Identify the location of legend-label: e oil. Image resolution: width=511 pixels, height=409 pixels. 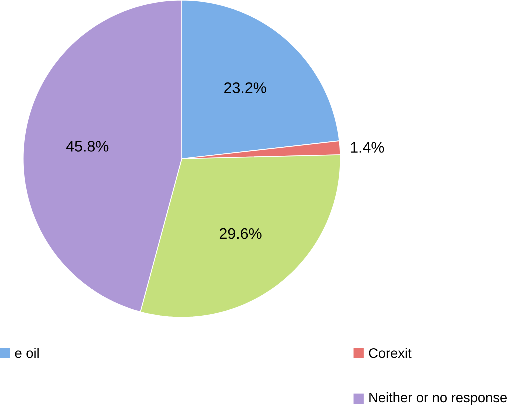
(27, 353).